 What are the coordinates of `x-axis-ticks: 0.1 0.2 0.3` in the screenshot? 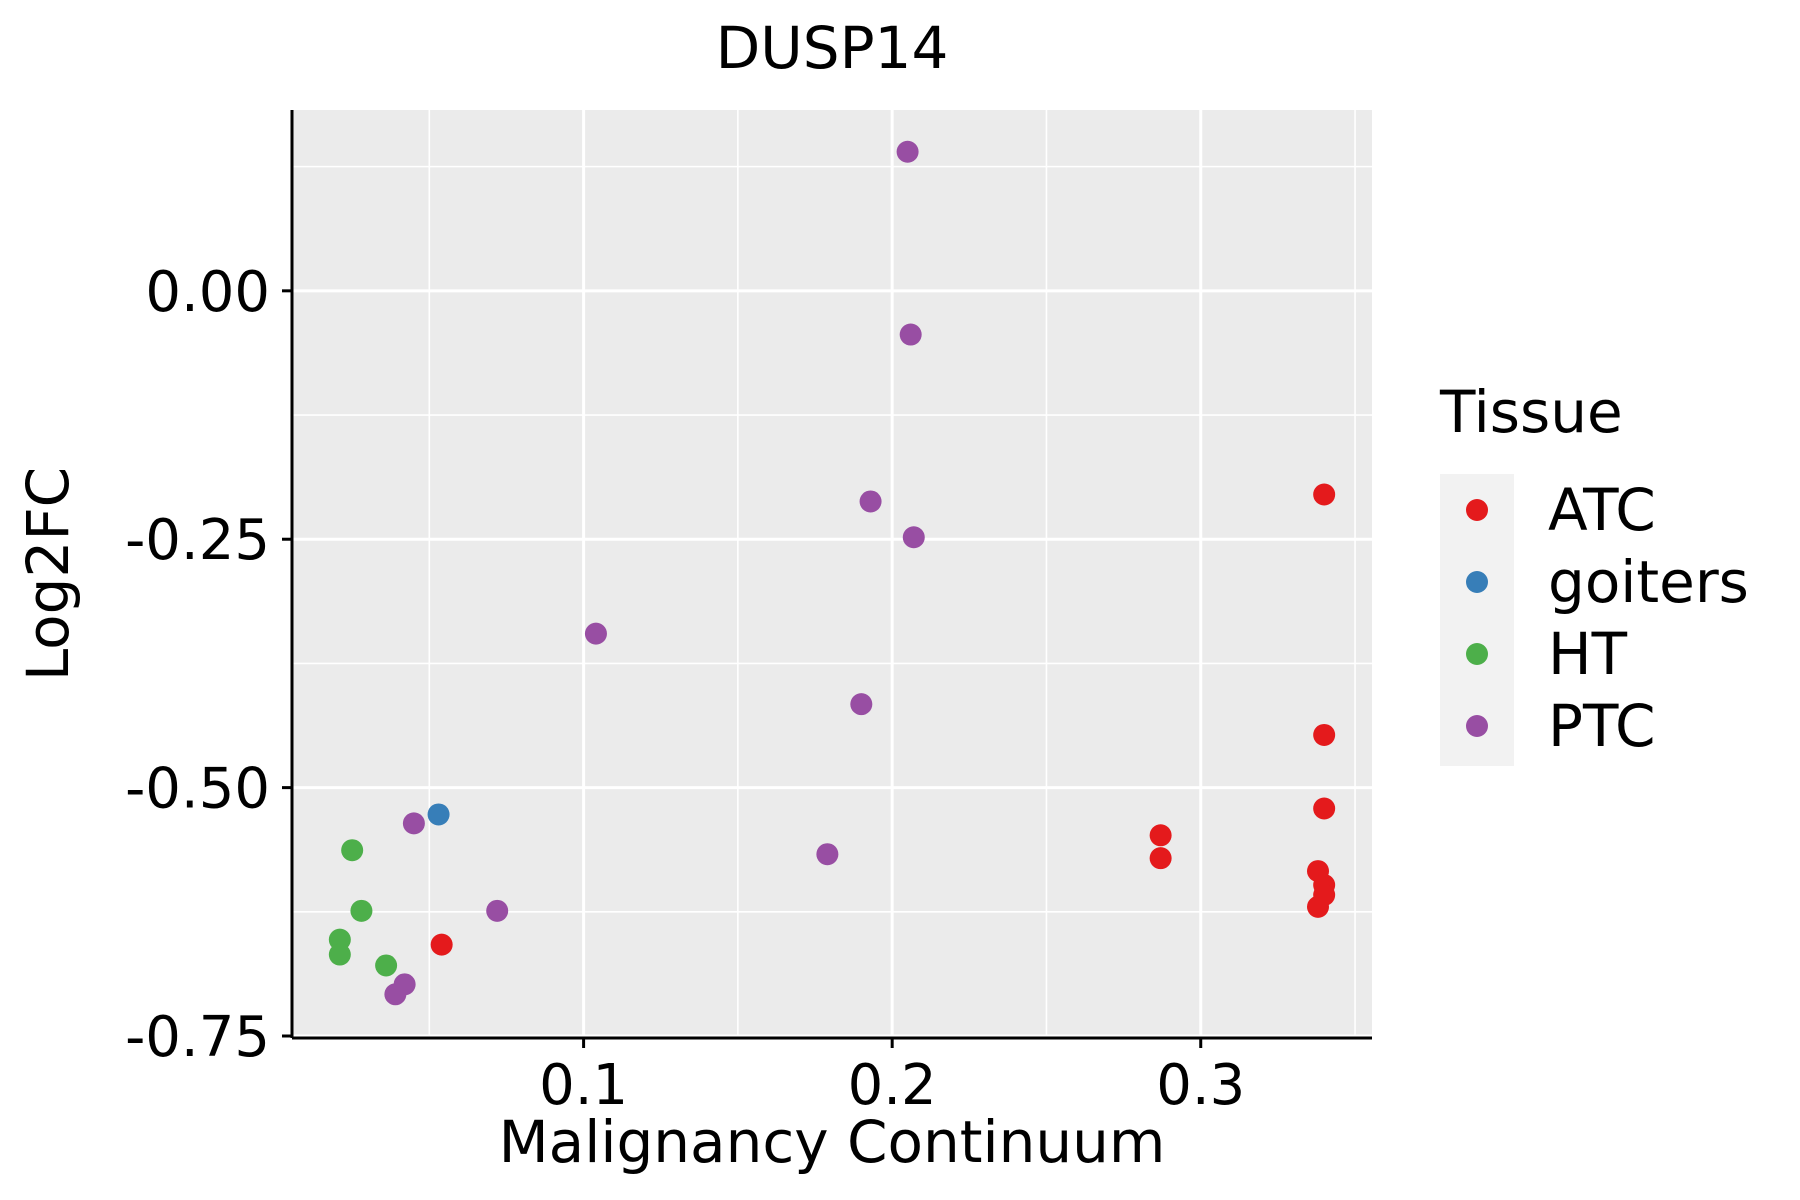 It's located at (892, 1078).